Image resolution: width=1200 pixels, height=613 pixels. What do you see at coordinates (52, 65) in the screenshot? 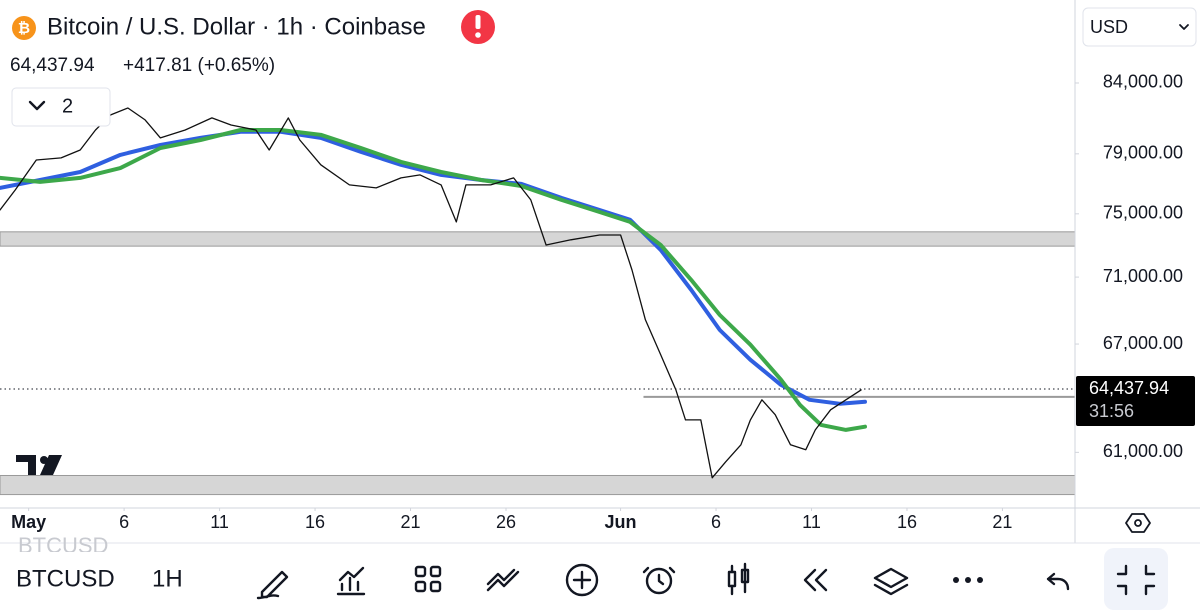
I see `last-price: 64,437.94` at bounding box center [52, 65].